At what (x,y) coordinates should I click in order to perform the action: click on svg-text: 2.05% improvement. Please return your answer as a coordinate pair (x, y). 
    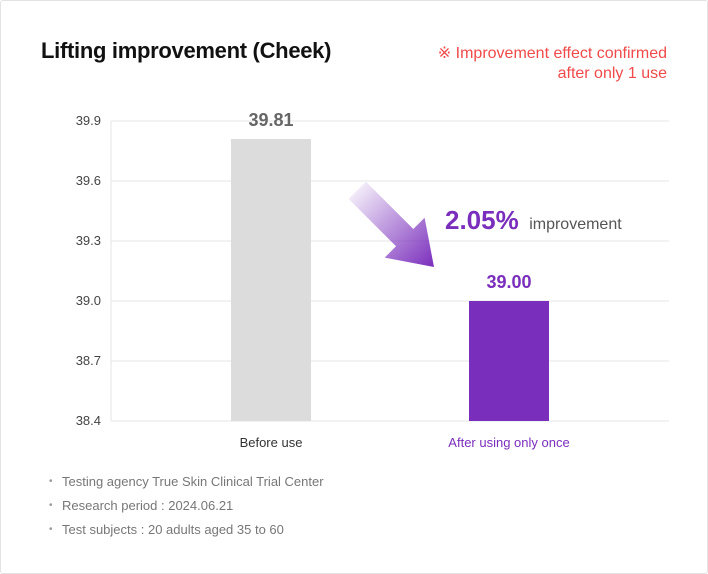
    Looking at the image, I should click on (533, 220).